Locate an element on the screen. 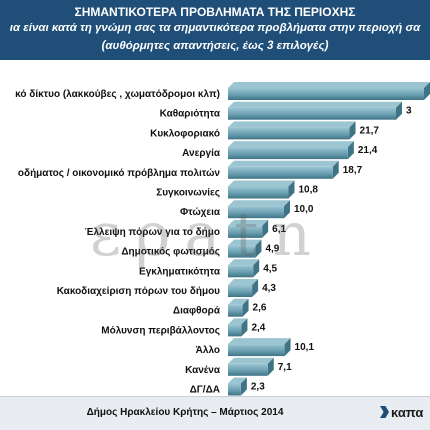 Image resolution: width=430 pixels, height=430 pixels. chart-title: ΣΗΜΑΝΤΙΚΟΤΕΡΑ ΠΡΟΒΛΗΜΑΤΑ ΤΗΣ ΠΕΡΙΟΧΗΣ is located at coordinates (215, 12).